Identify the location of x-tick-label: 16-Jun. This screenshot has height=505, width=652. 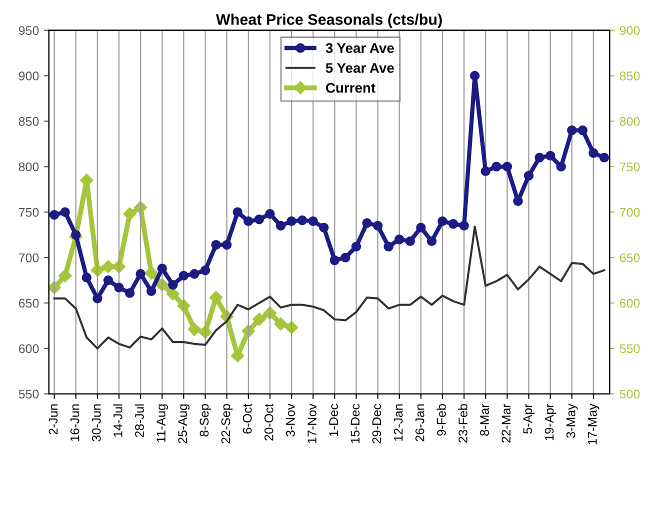
(75, 422).